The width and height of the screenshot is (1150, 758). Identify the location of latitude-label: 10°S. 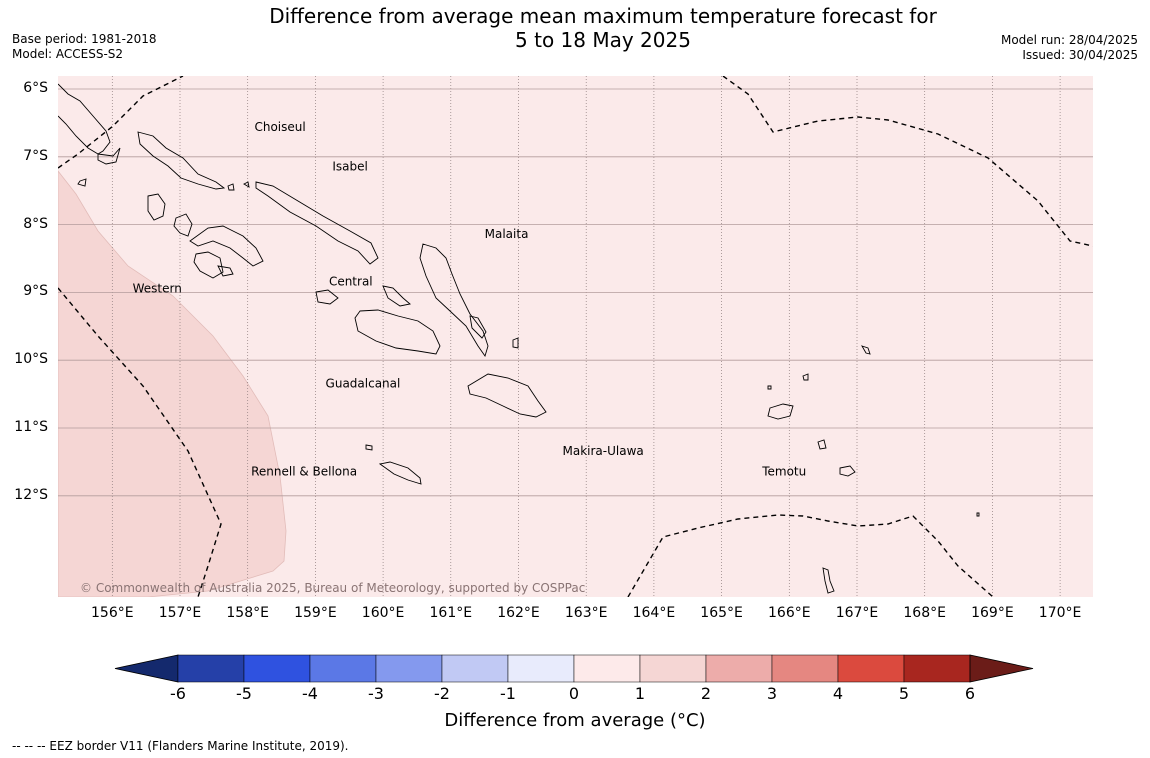
(31, 359).